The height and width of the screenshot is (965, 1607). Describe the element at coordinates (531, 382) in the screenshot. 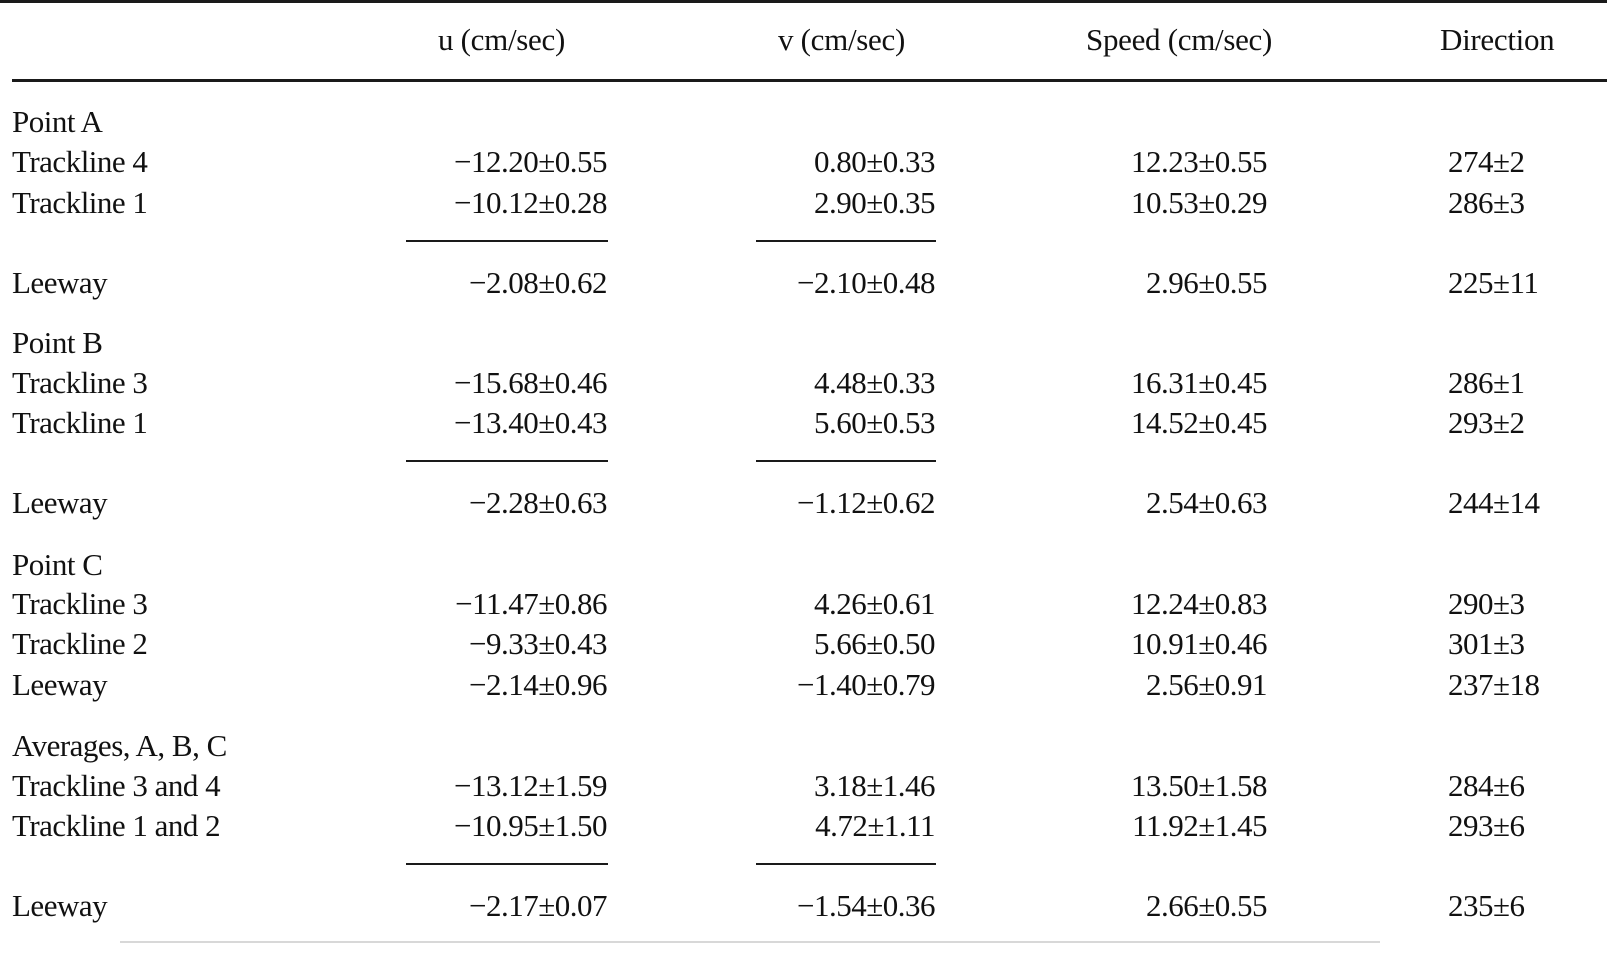

I see `cell-u: −15.68±0.46` at that location.